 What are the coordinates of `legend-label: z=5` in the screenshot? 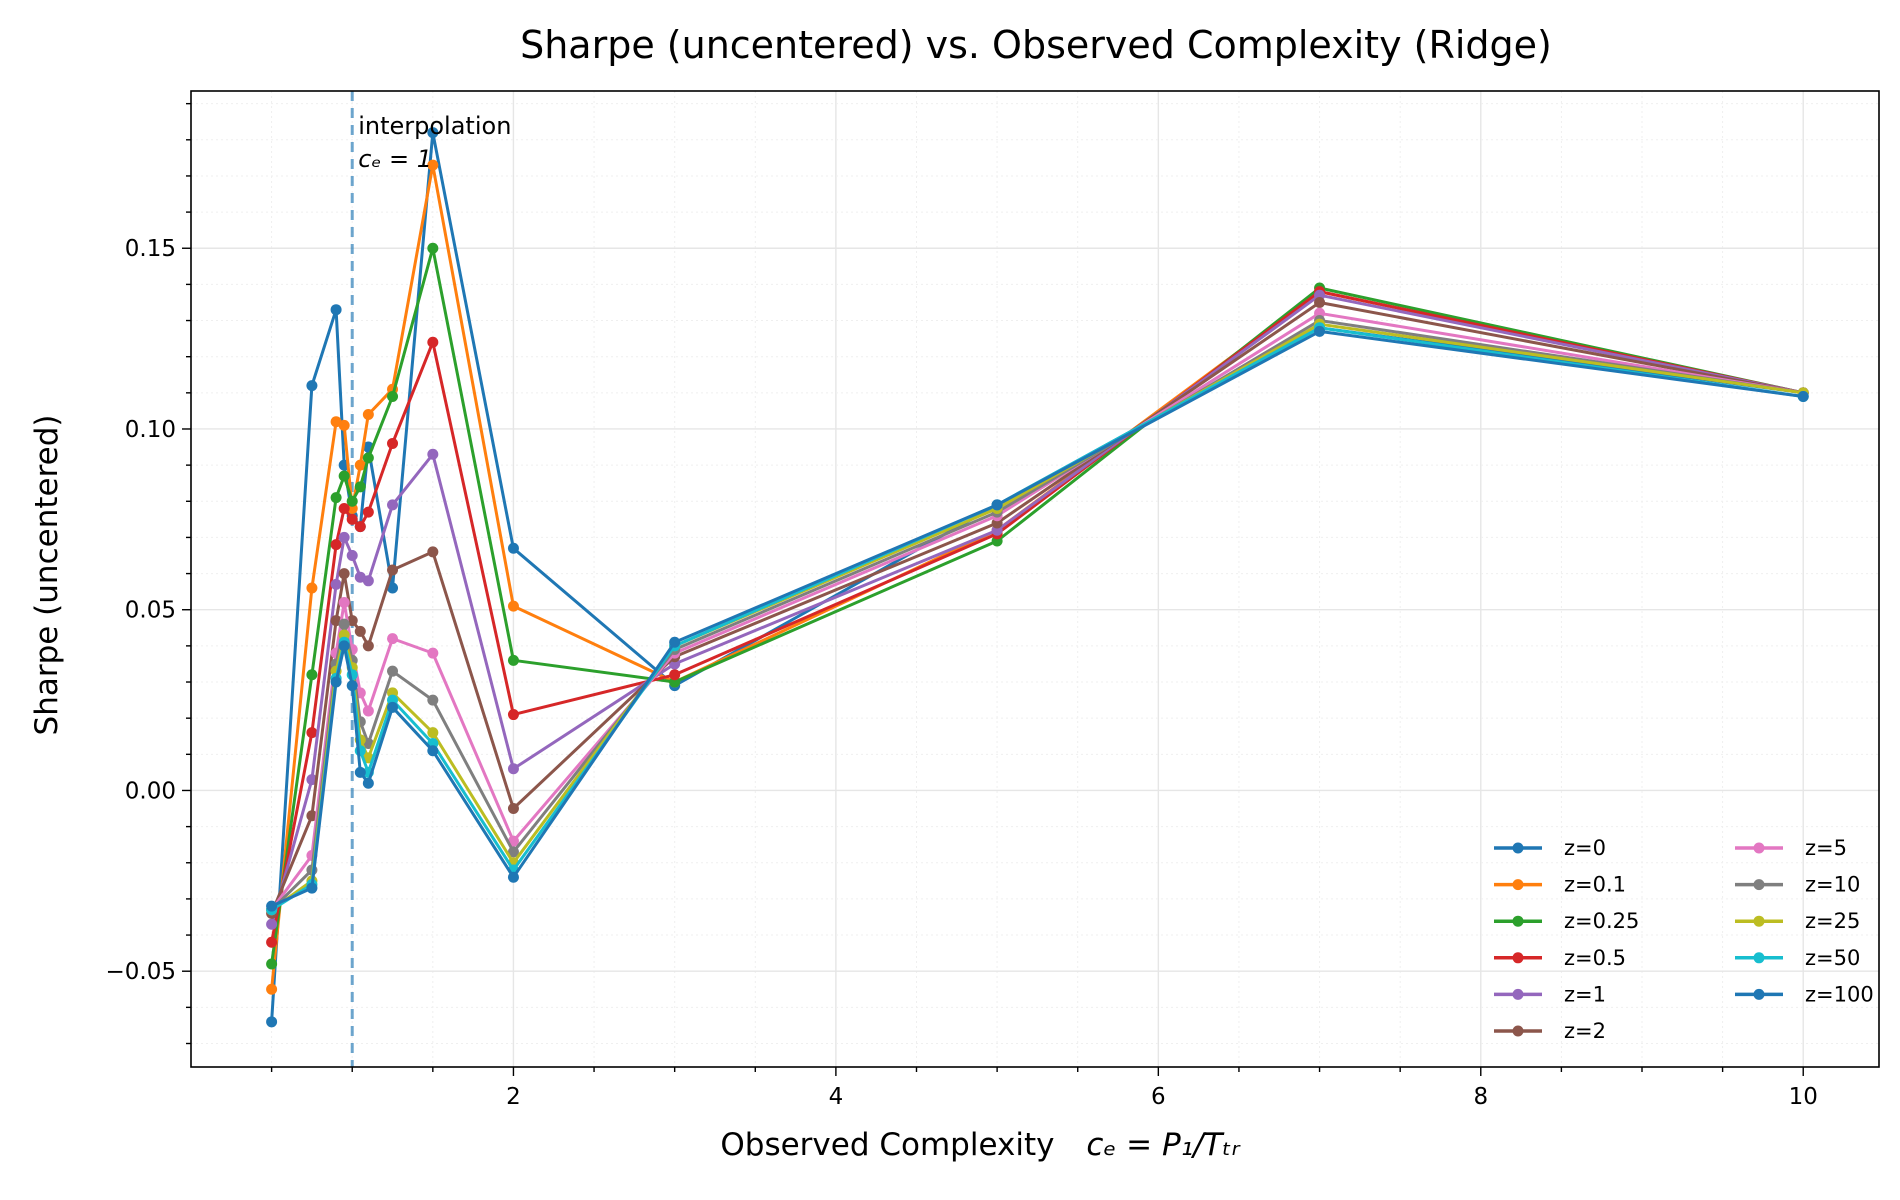 It's located at (1826, 848).